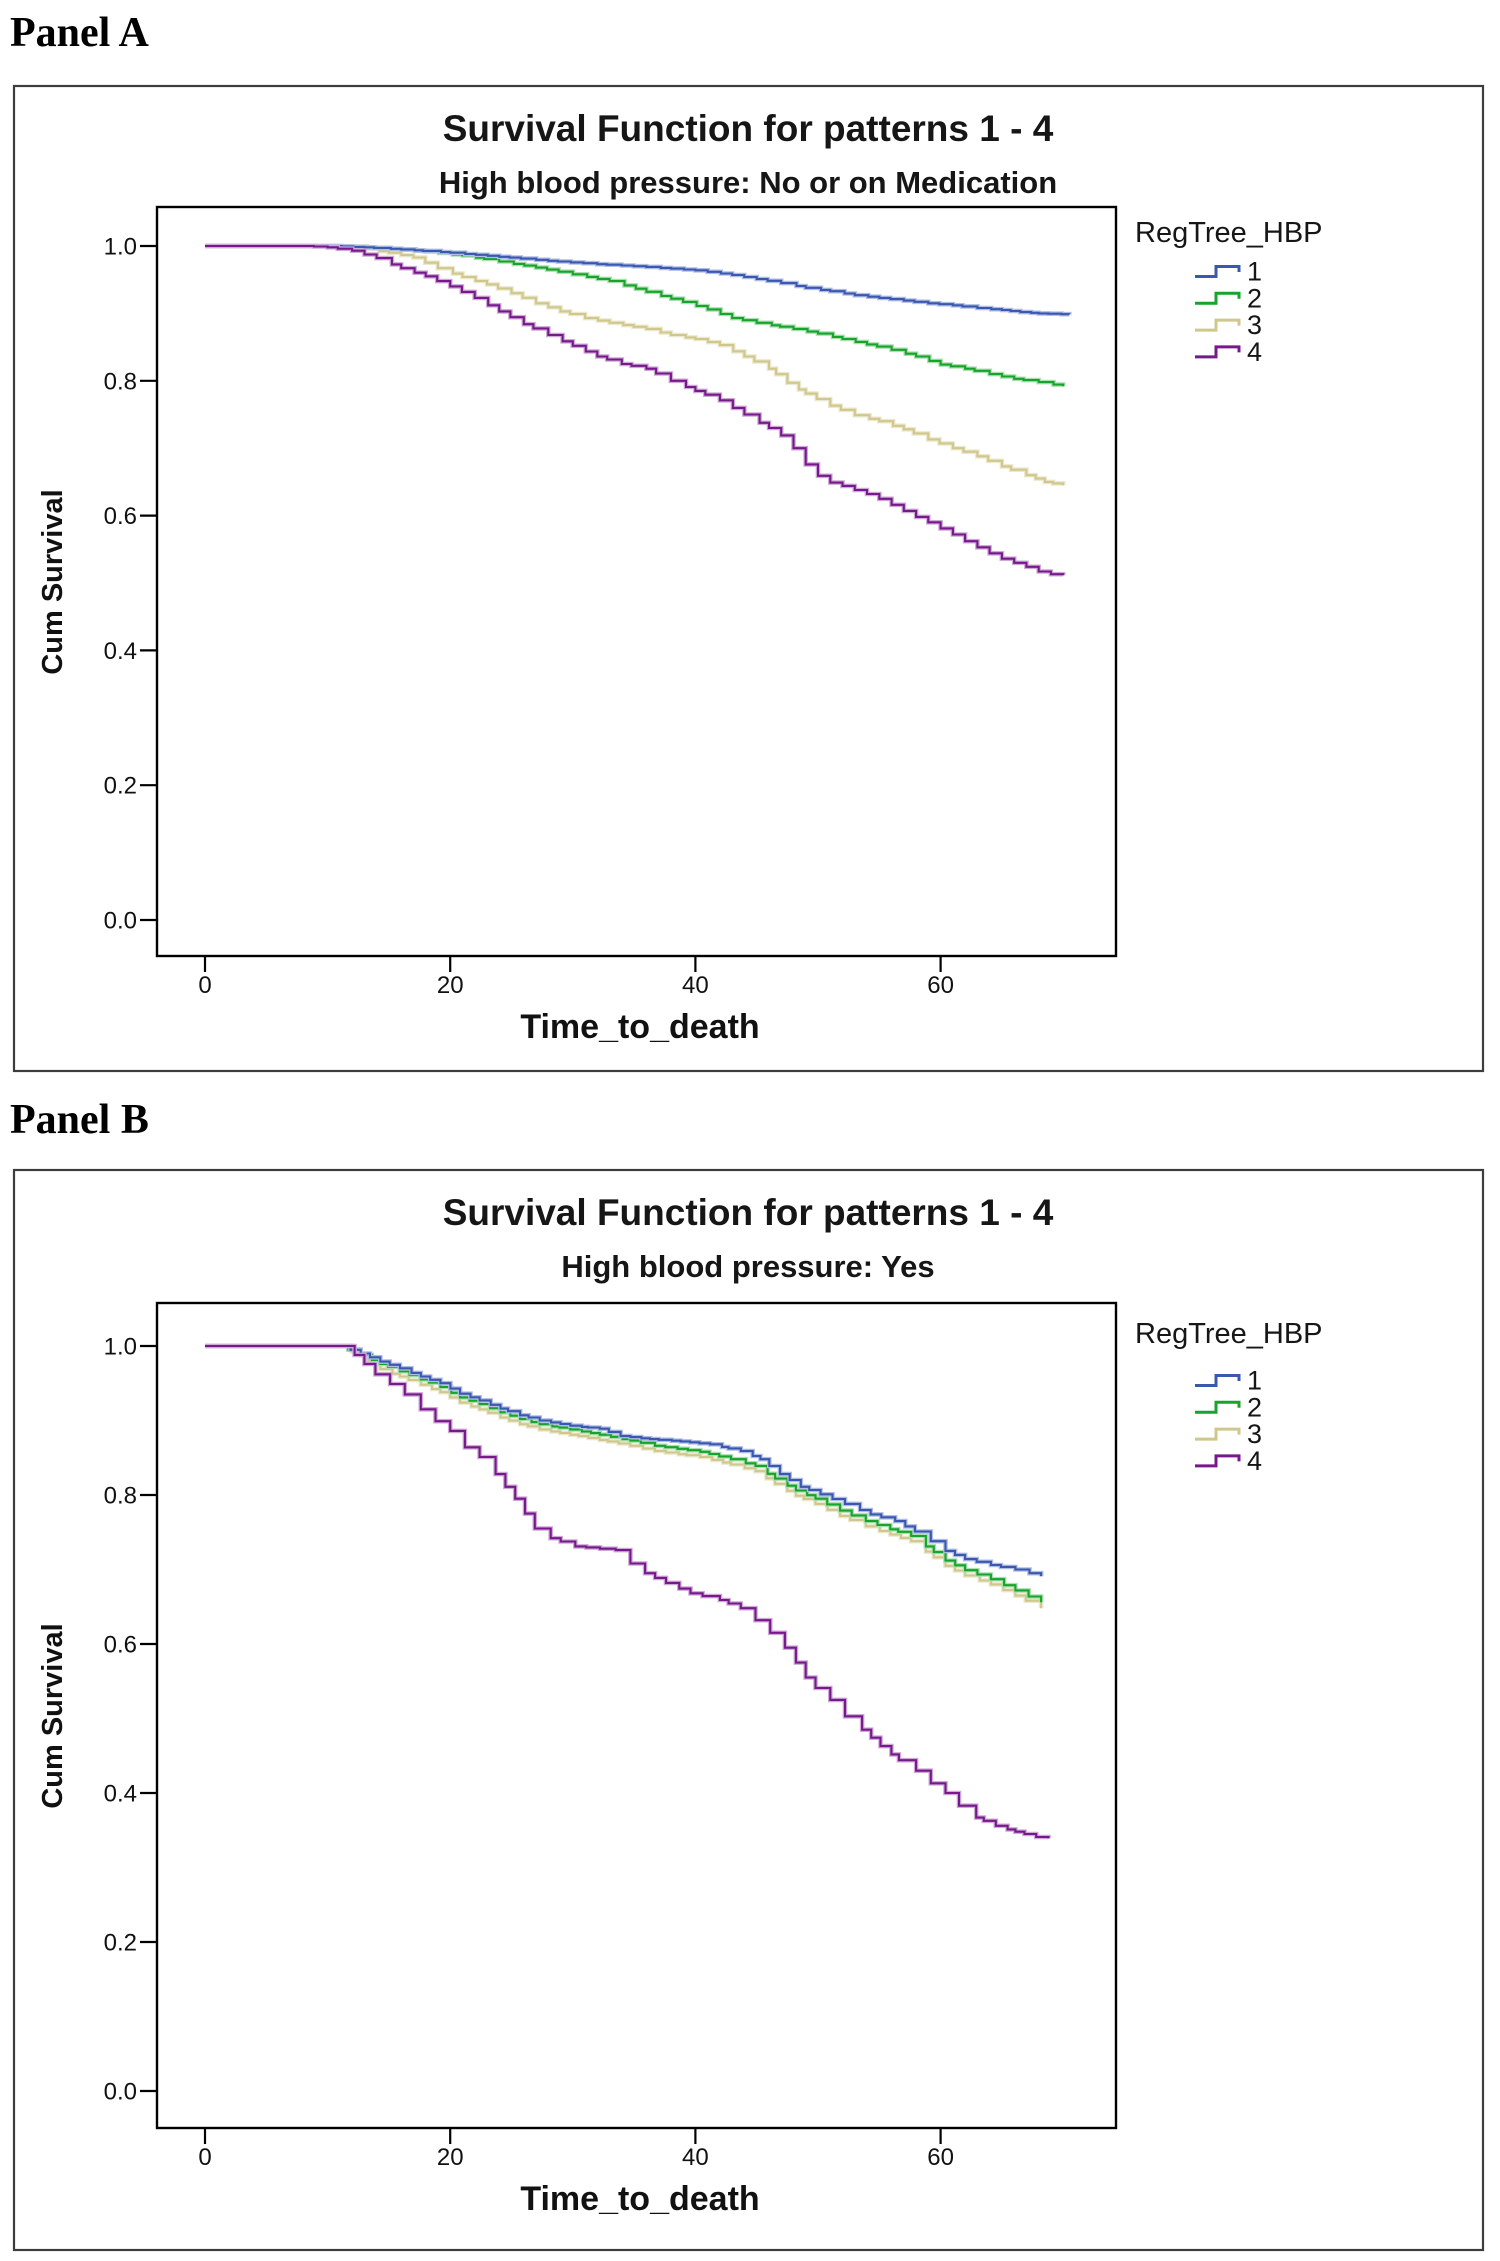 Image resolution: width=1500 pixels, height=2261 pixels. What do you see at coordinates (748, 182) in the screenshot?
I see `svg-text:High blood pressure: No or on: High blood pressure: No or on Medication` at bounding box center [748, 182].